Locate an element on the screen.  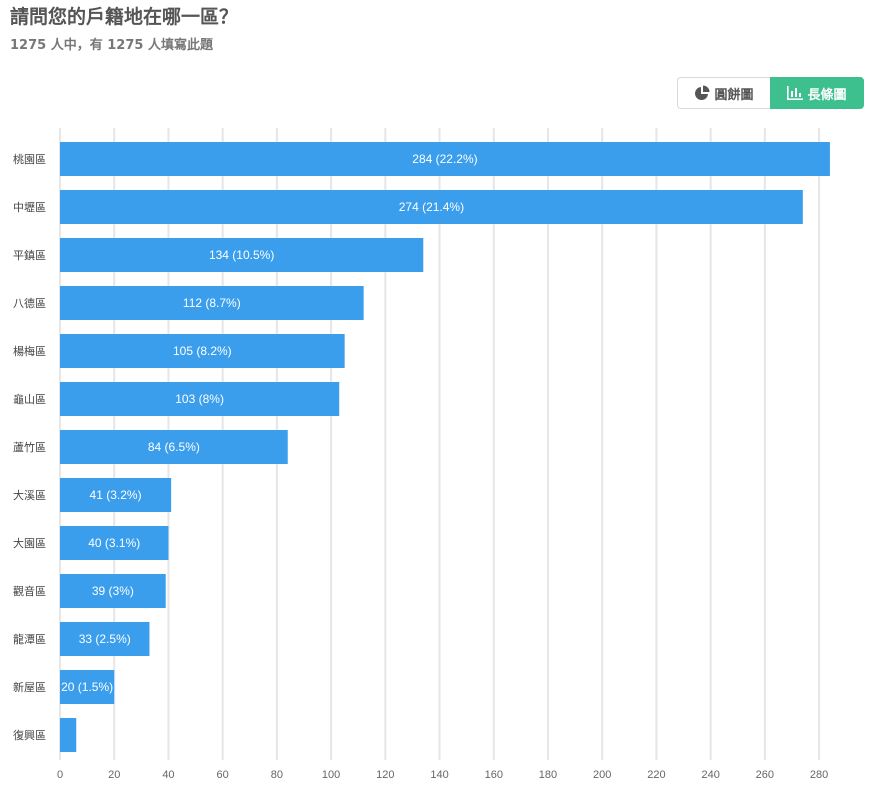
x-tick-label: 20 is located at coordinates (114, 775).